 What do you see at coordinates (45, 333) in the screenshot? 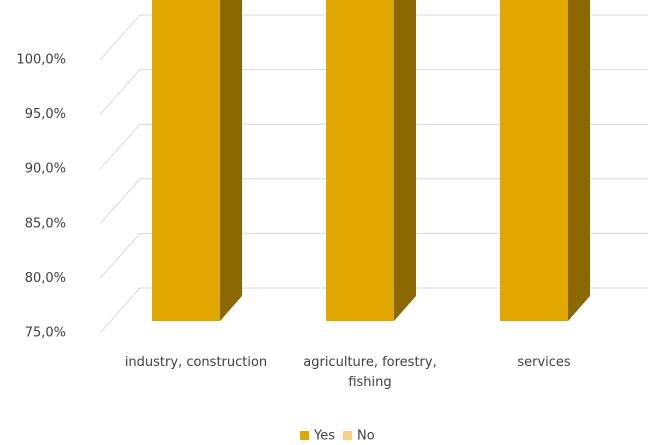
I see `y-tick-label: 75,0%` at bounding box center [45, 333].